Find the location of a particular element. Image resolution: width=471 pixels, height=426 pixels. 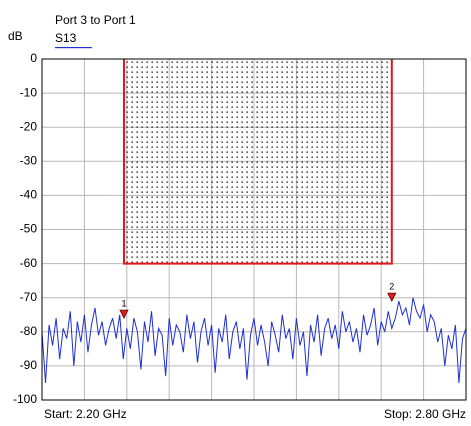

y-tick-label: -50 is located at coordinates (29, 229).